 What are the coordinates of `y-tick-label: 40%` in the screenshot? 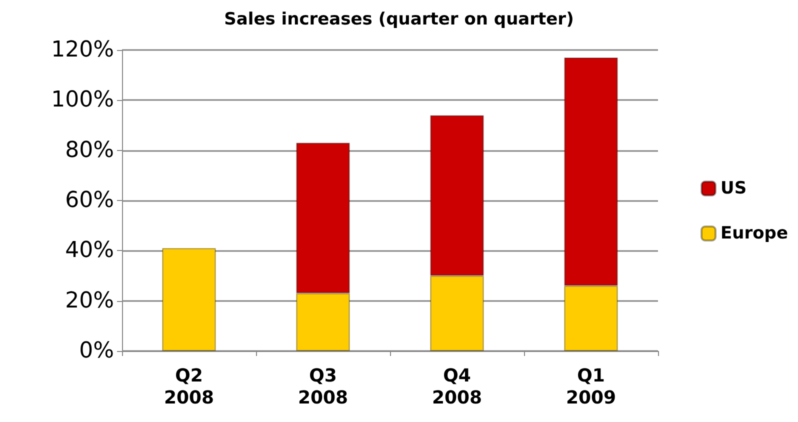 It's located at (89, 251).